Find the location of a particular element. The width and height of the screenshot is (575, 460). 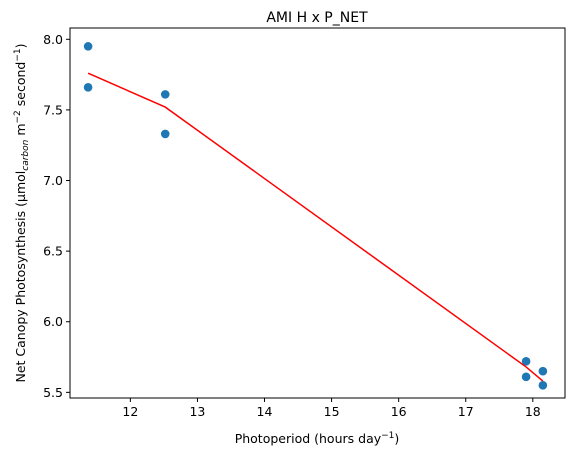

x-tick-label: 13 is located at coordinates (197, 411).